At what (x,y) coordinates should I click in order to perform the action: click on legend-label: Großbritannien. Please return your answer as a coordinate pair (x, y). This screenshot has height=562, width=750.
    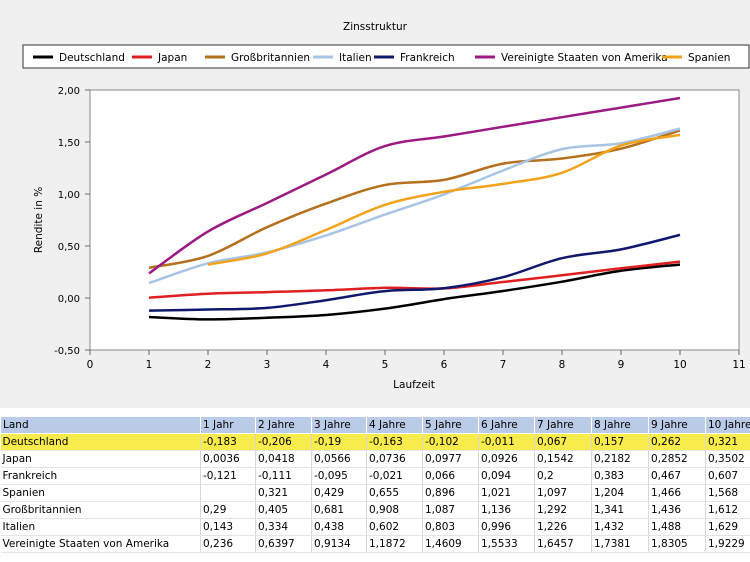
    Looking at the image, I should click on (270, 58).